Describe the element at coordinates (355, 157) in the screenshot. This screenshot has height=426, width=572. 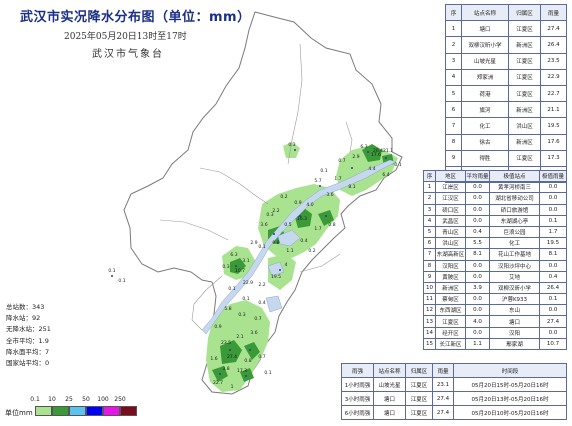
I see `map-value: 2.9` at that location.